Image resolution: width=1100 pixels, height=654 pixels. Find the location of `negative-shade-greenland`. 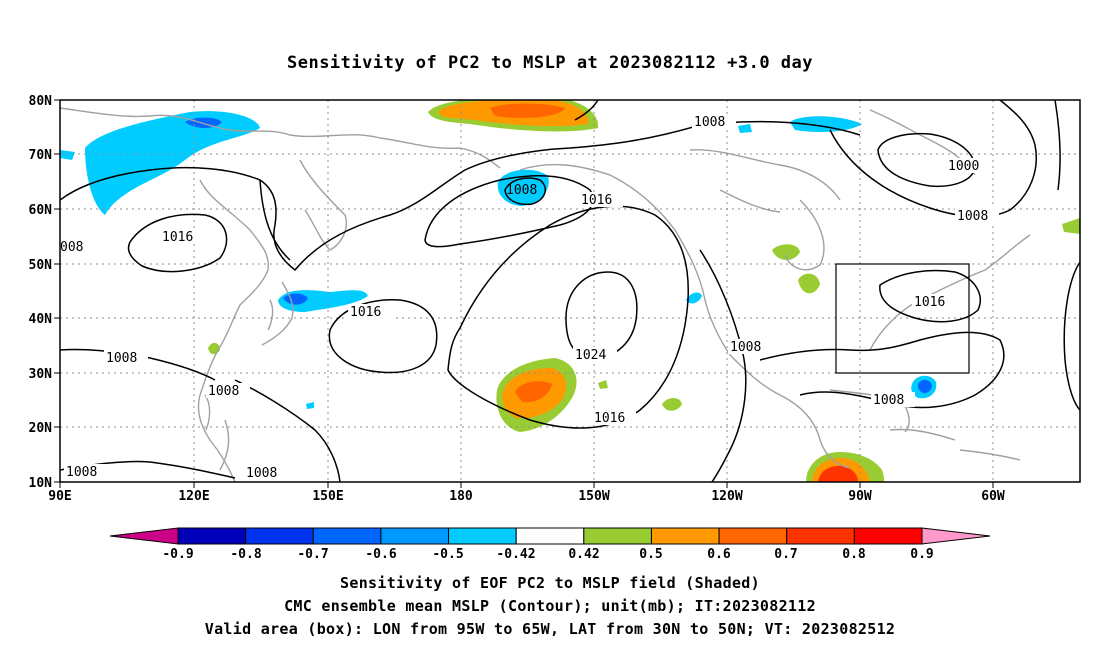

negative-shade-greenland is located at coordinates (826, 124).